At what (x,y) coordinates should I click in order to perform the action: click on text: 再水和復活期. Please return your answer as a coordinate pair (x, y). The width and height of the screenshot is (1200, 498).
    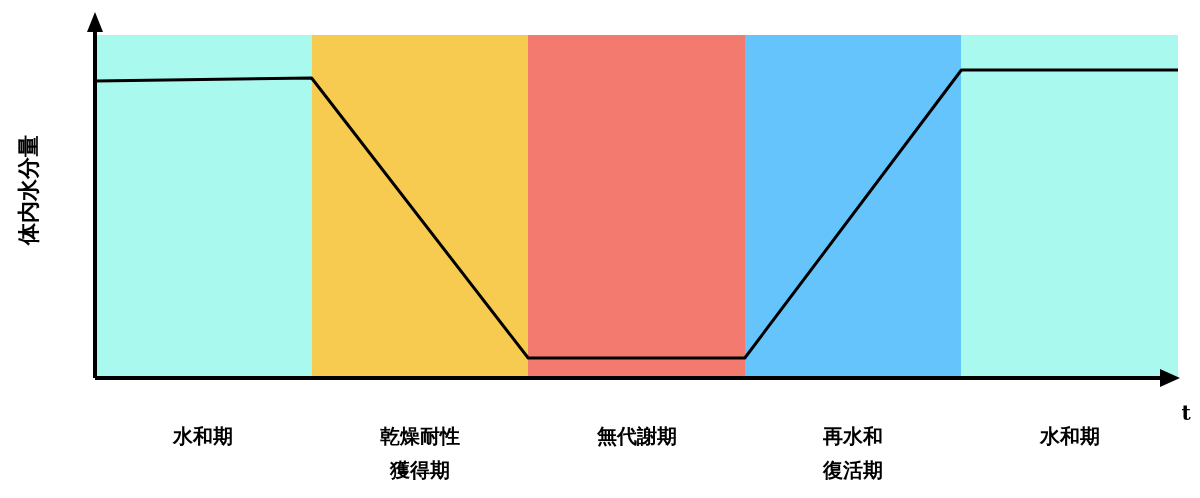
    Looking at the image, I should click on (853, 453).